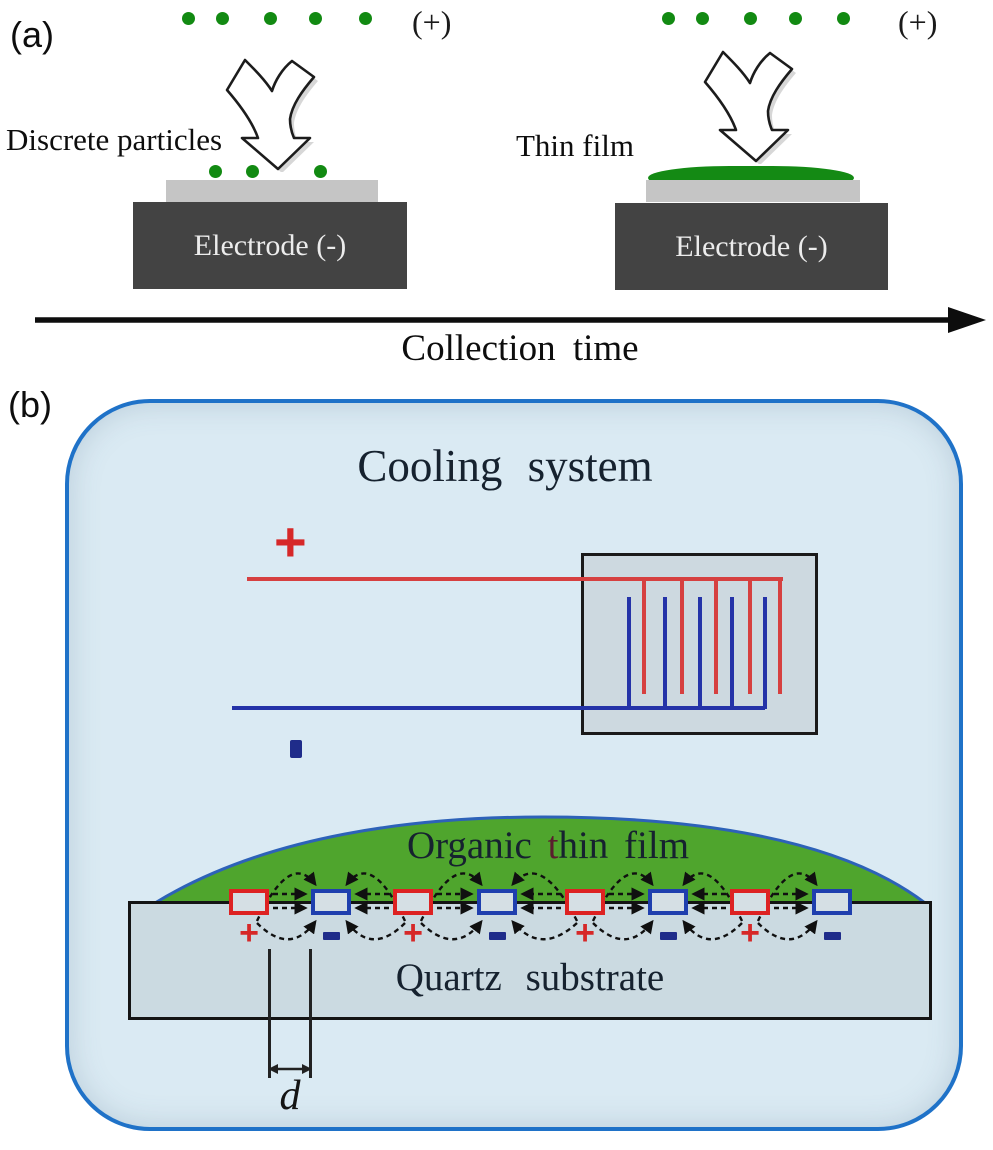 The height and width of the screenshot is (1150, 993). What do you see at coordinates (114, 139) in the screenshot?
I see `discrete-particles-caption: Discrete particles` at bounding box center [114, 139].